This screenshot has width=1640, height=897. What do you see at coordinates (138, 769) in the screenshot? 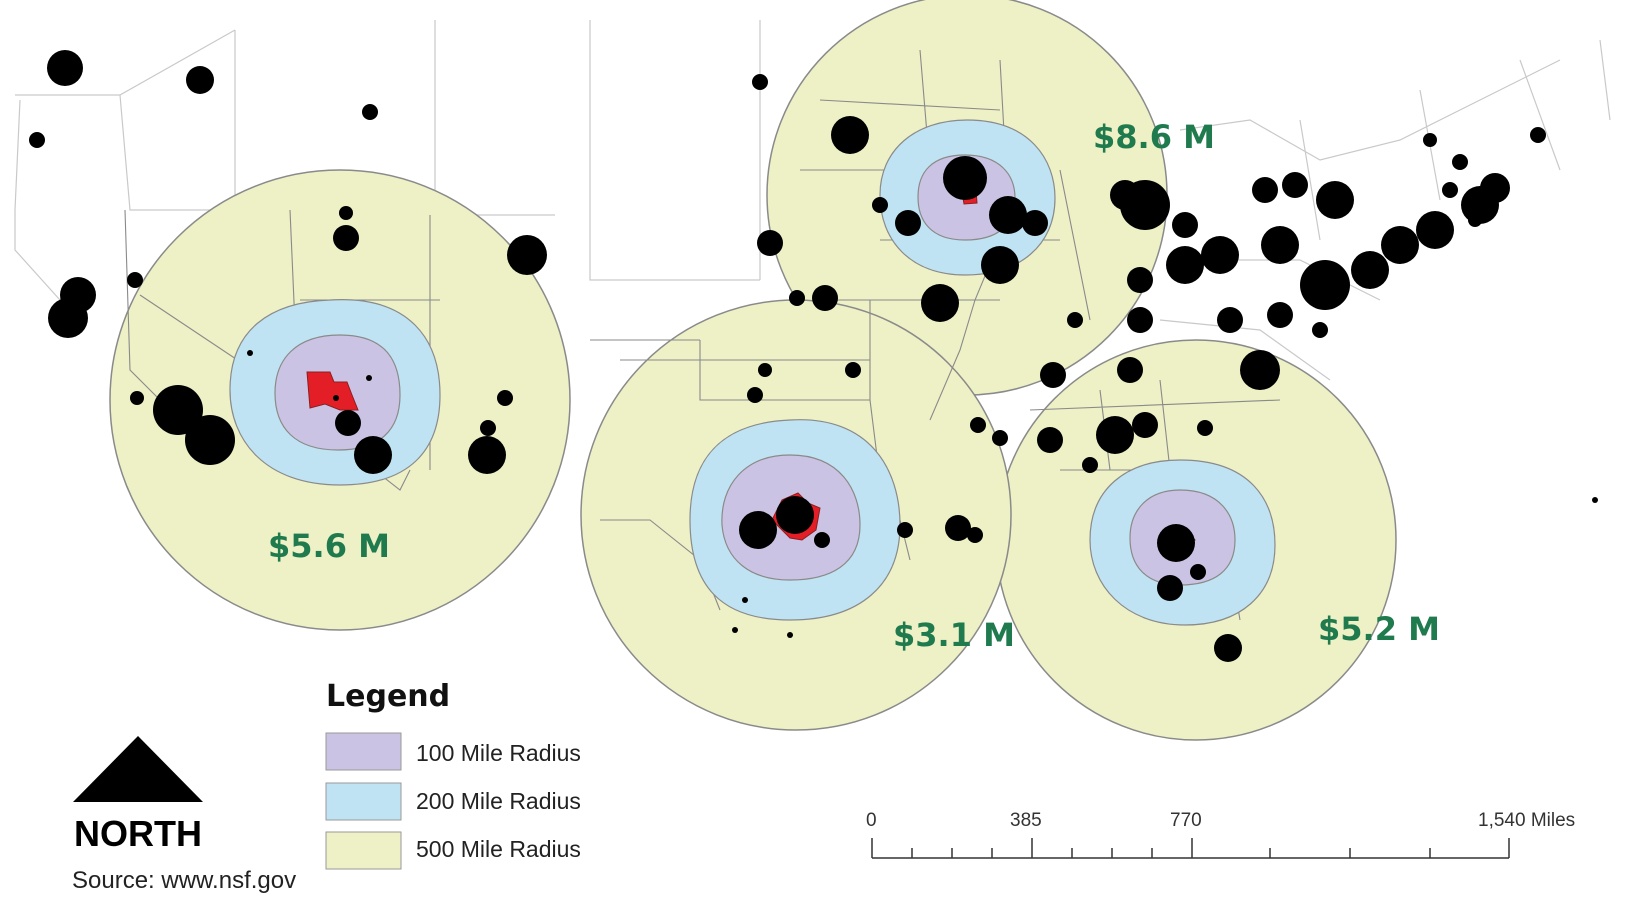
I see `north-arrow-icon` at bounding box center [138, 769].